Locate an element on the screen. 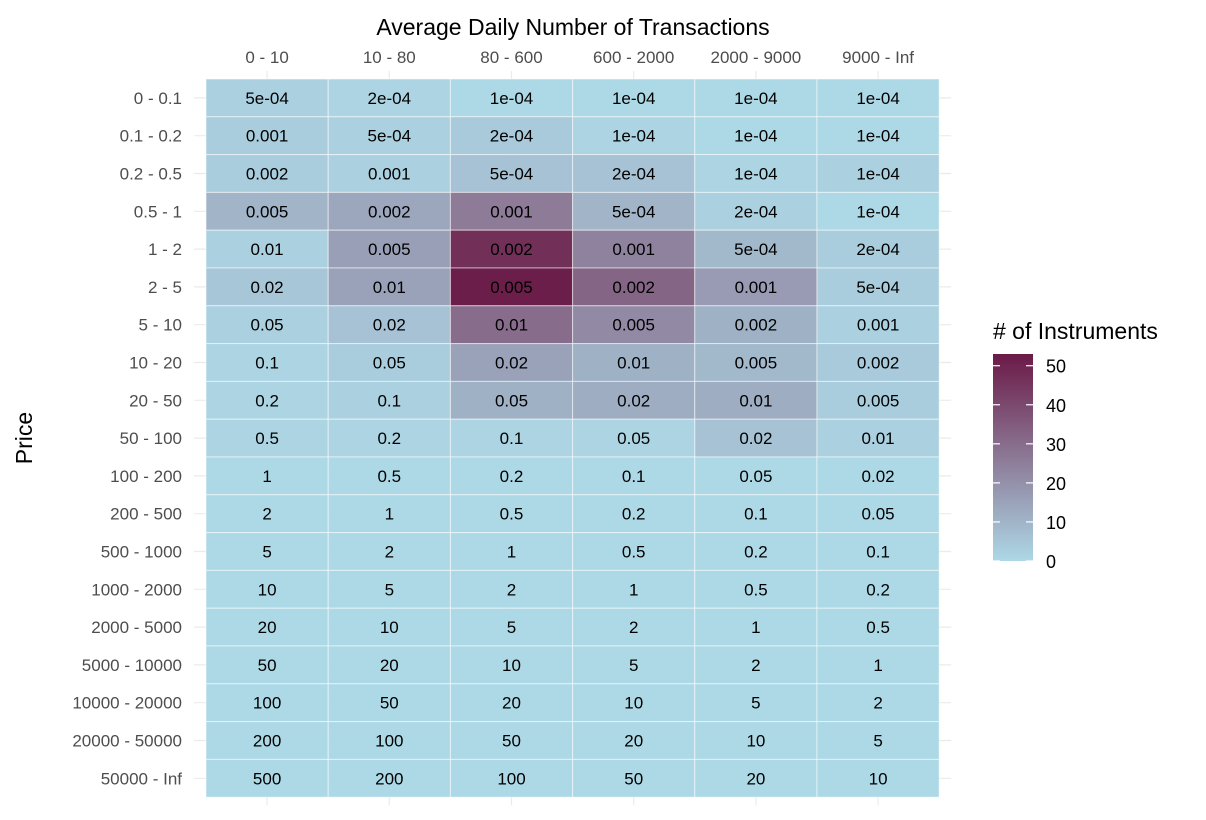 This screenshot has width=1206, height=820. y-tick-label: 100 - 200 is located at coordinates (146, 476).